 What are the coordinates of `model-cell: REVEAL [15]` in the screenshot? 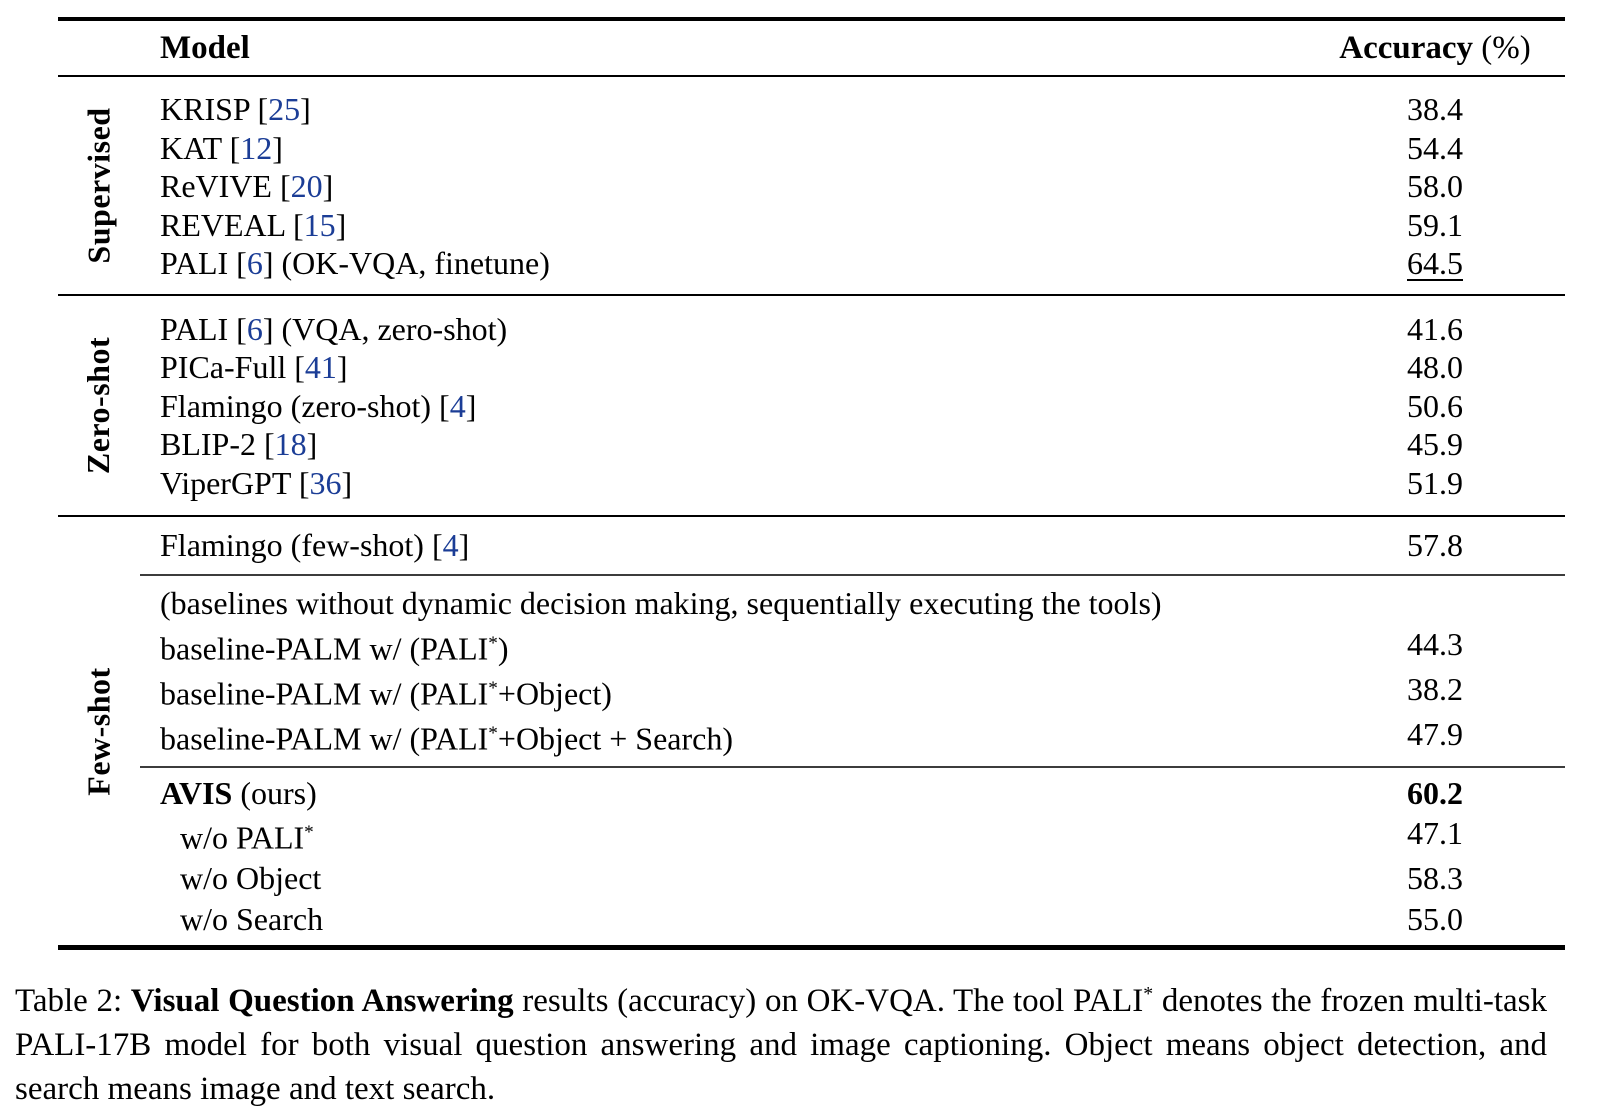 It's located at (253, 224).